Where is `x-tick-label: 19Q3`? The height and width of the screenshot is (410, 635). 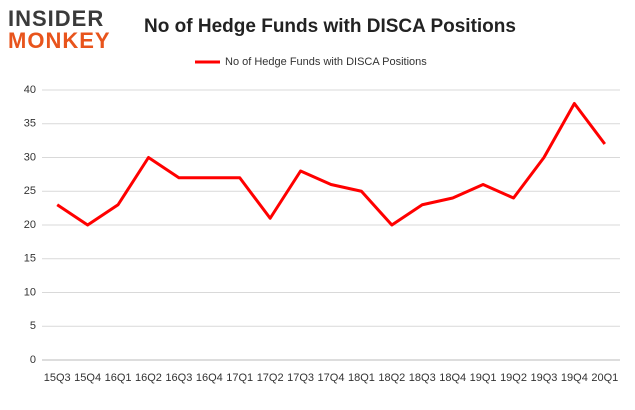
x-tick-label: 19Q3 is located at coordinates (543, 378).